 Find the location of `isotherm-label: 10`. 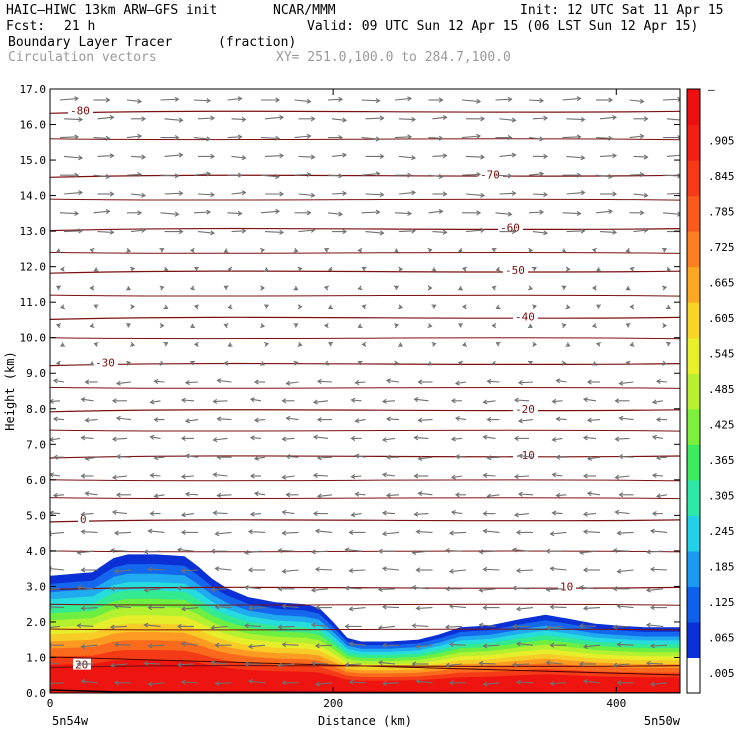

isotherm-label: 10 is located at coordinates (566, 586).